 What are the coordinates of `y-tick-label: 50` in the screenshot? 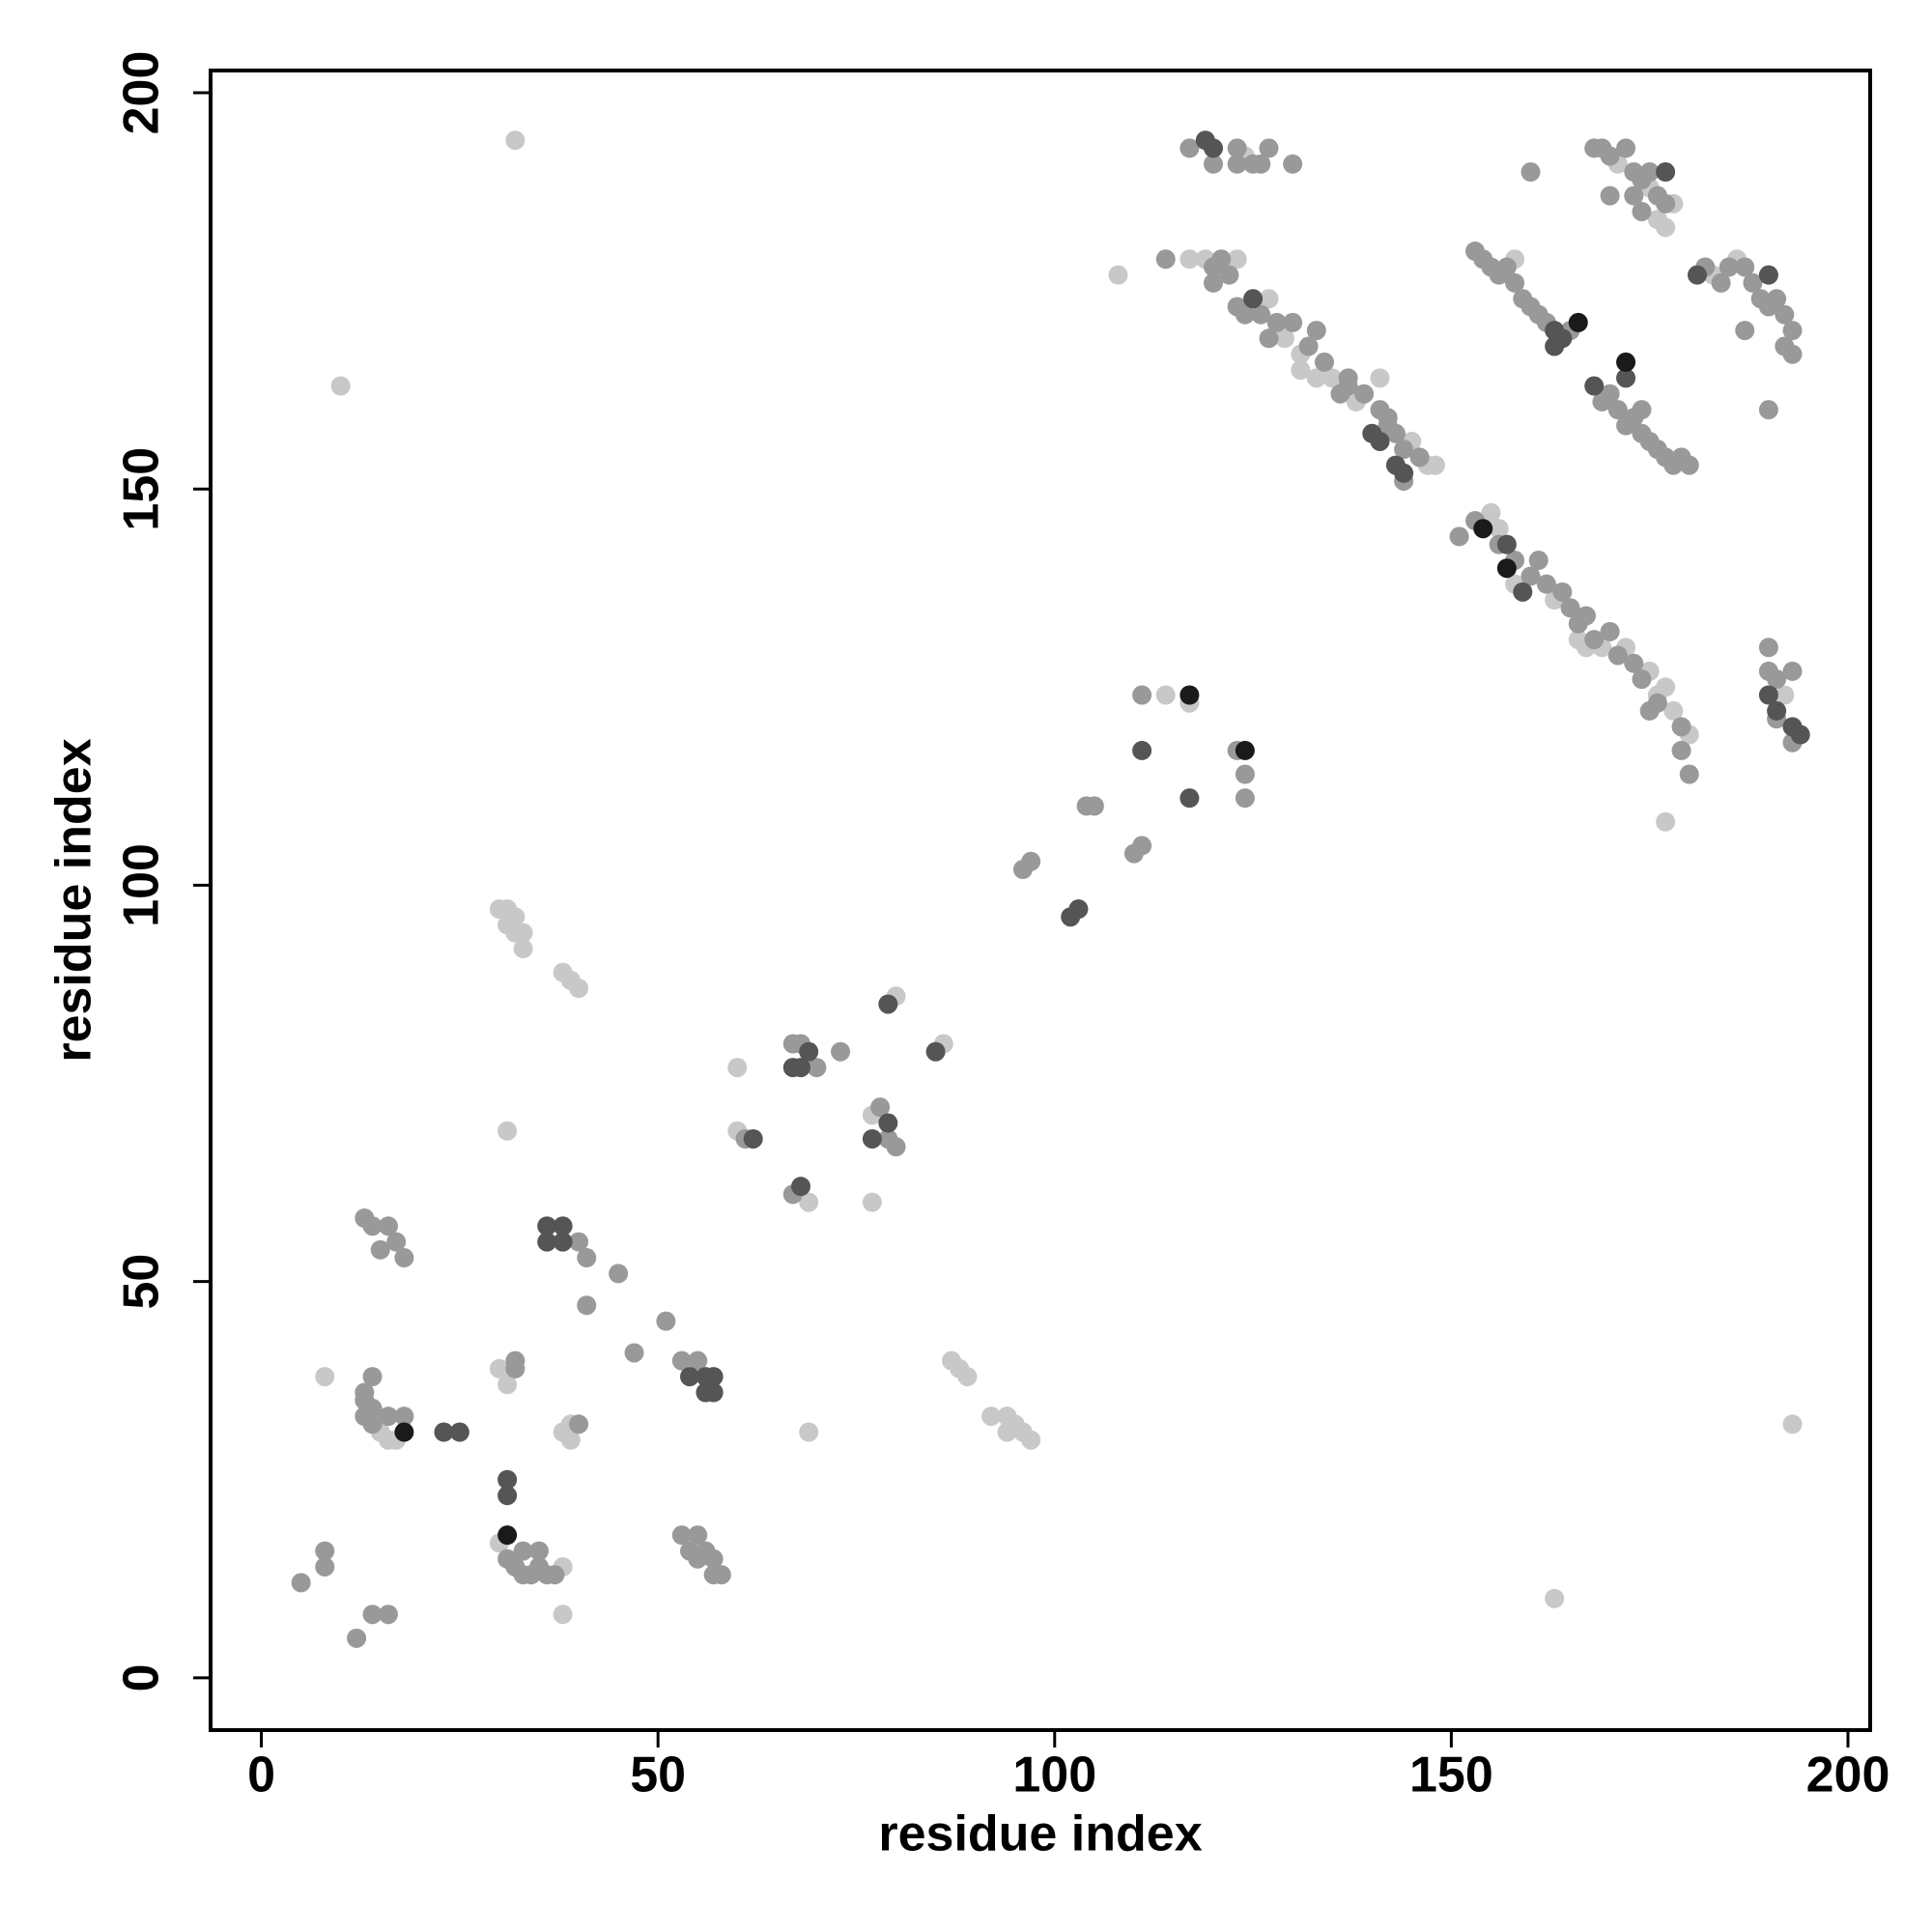 It's located at (142, 1282).